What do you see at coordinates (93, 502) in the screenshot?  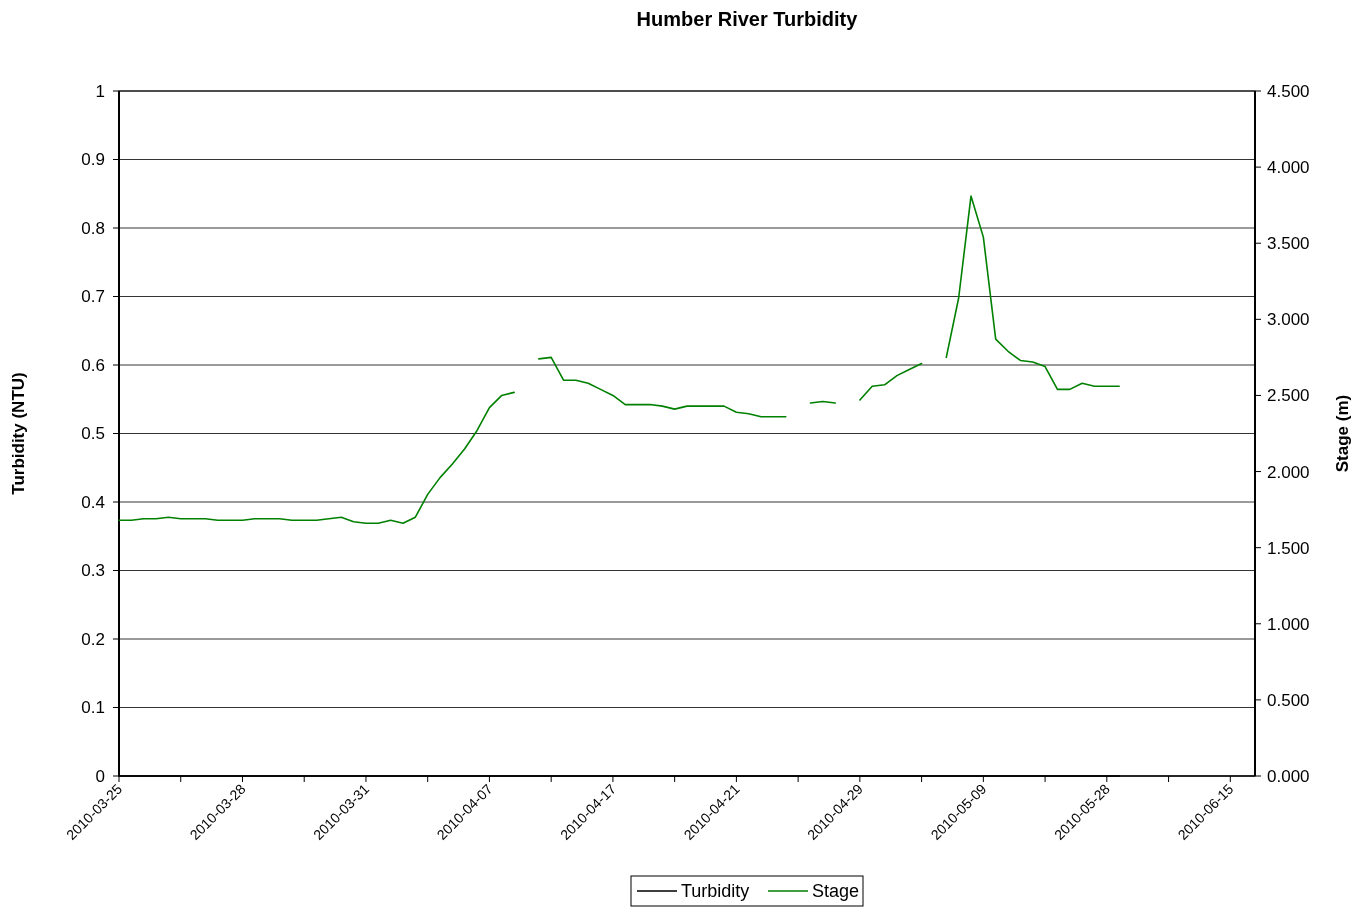 I see `y-tick-label: 0.4` at bounding box center [93, 502].